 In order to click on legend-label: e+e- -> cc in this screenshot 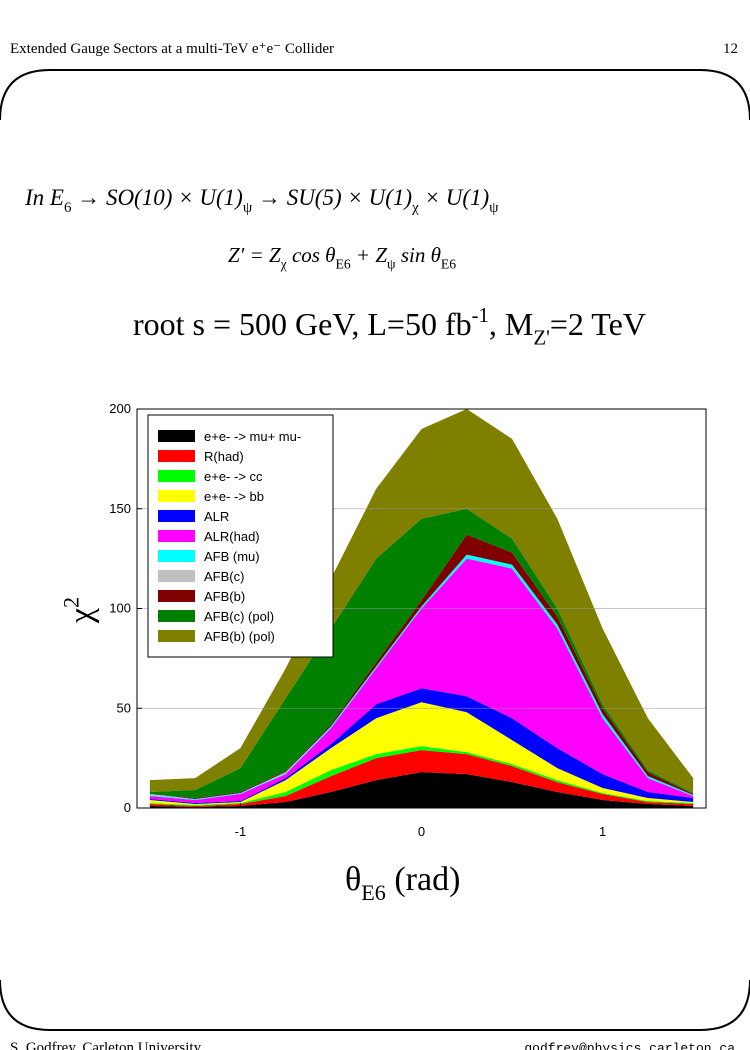, I will do `click(233, 476)`.